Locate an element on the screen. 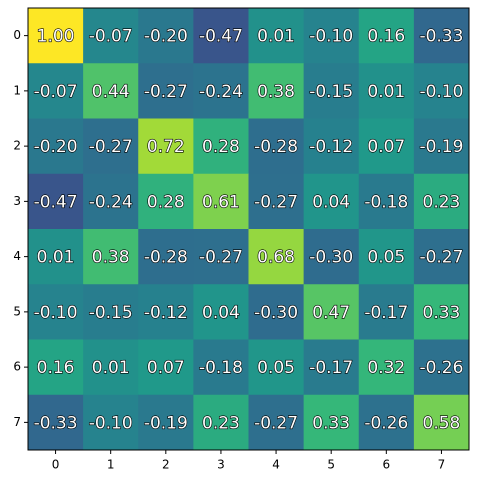  y-tick-label: 7 is located at coordinates (17, 422).